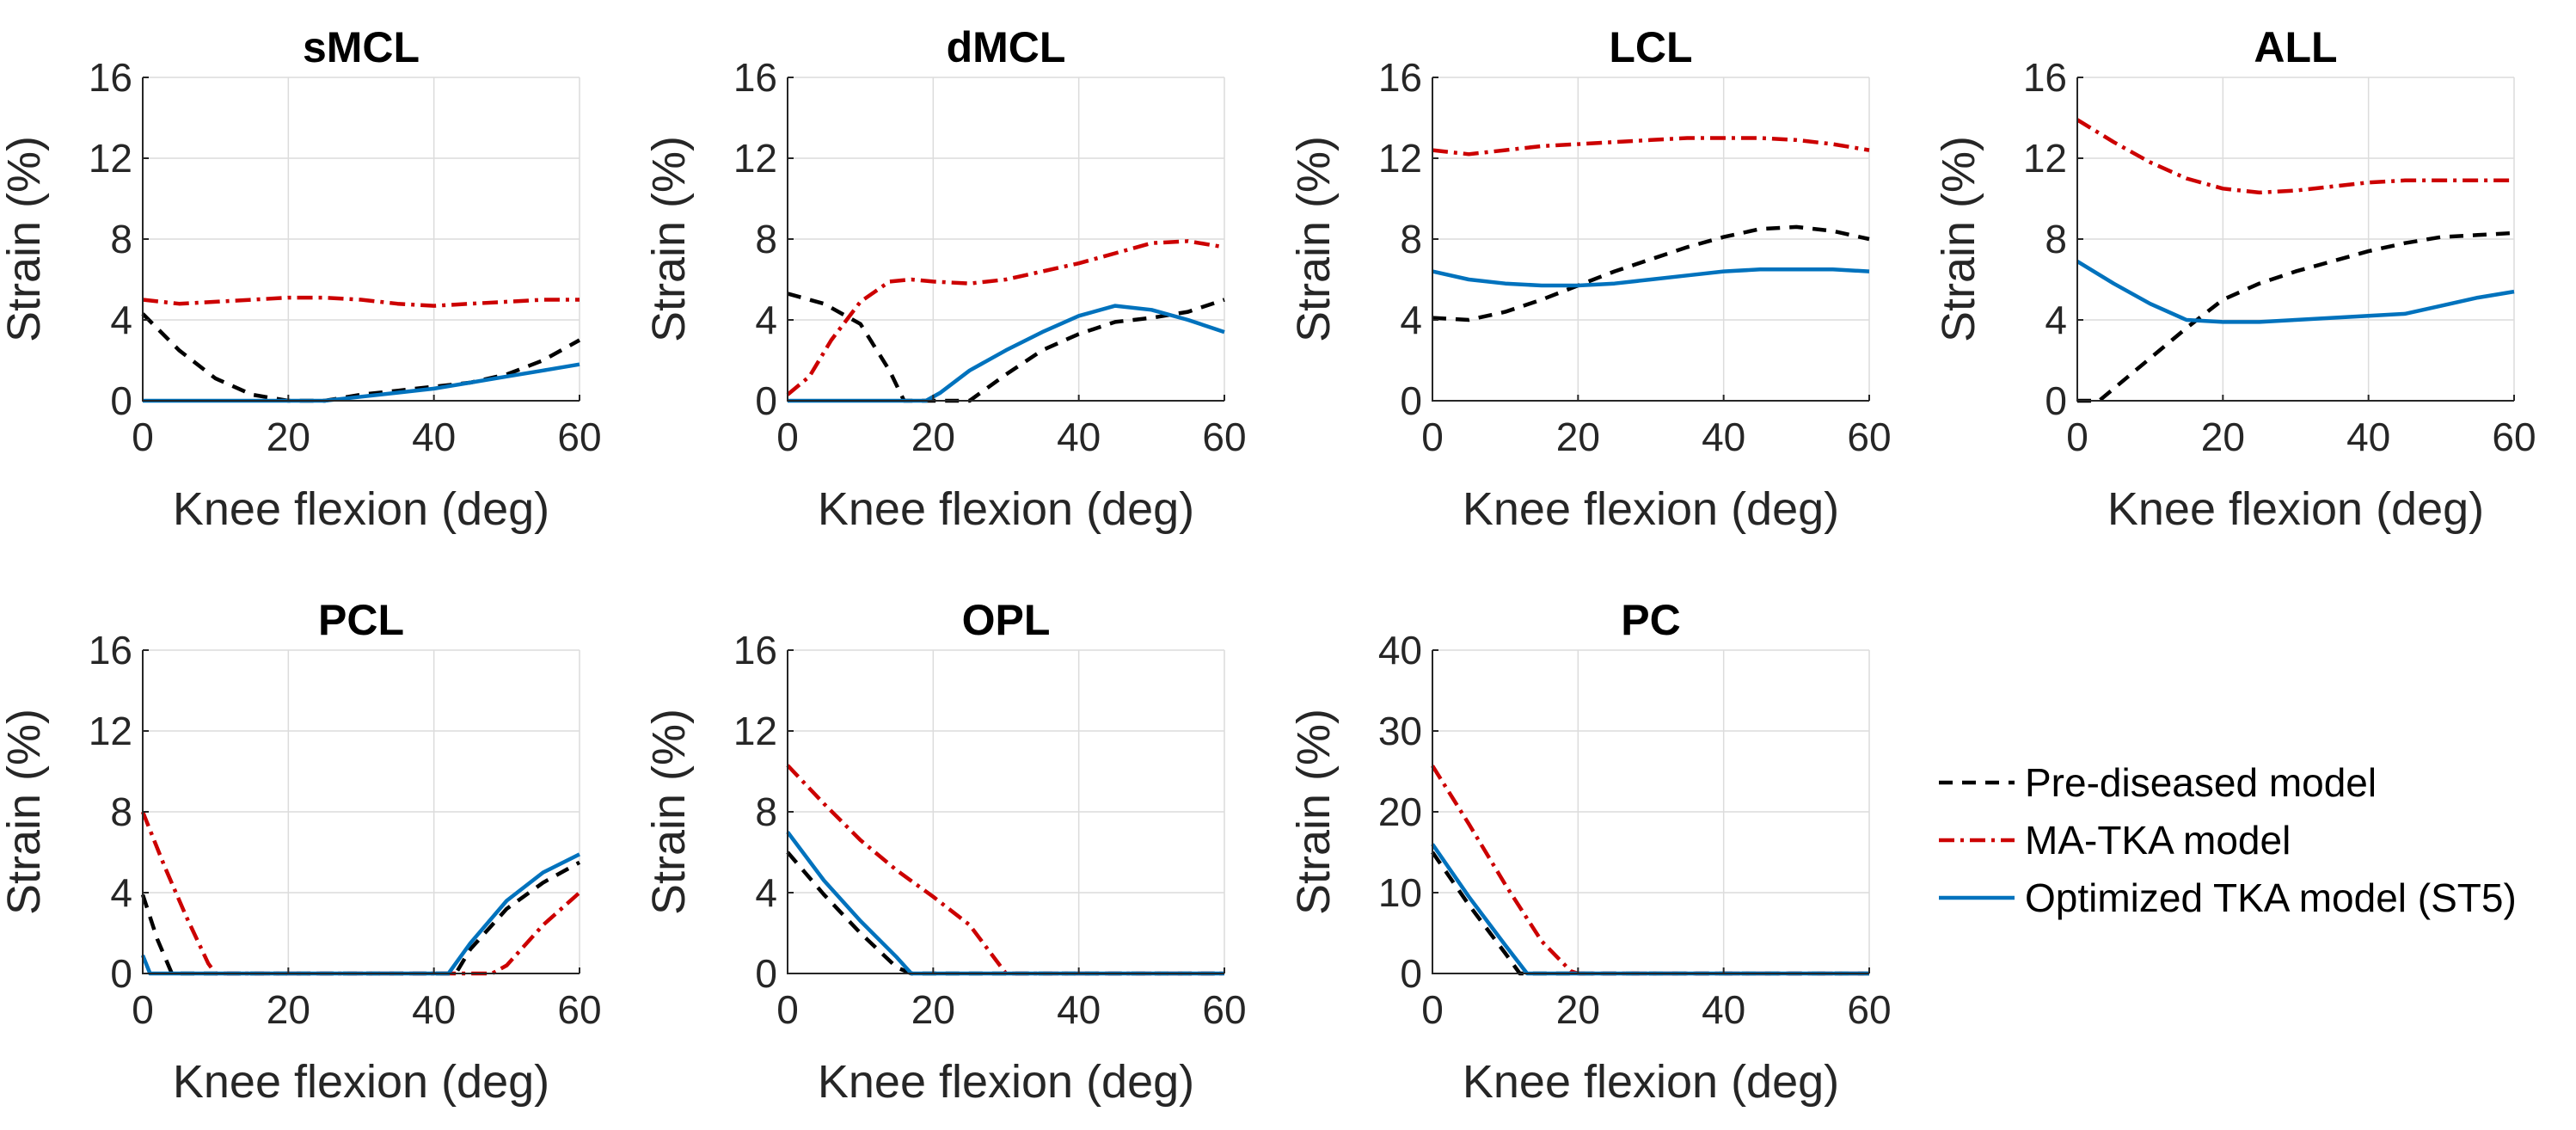 The image size is (2576, 1130). What do you see at coordinates (1006, 47) in the screenshot?
I see `panel-title: dMCL` at bounding box center [1006, 47].